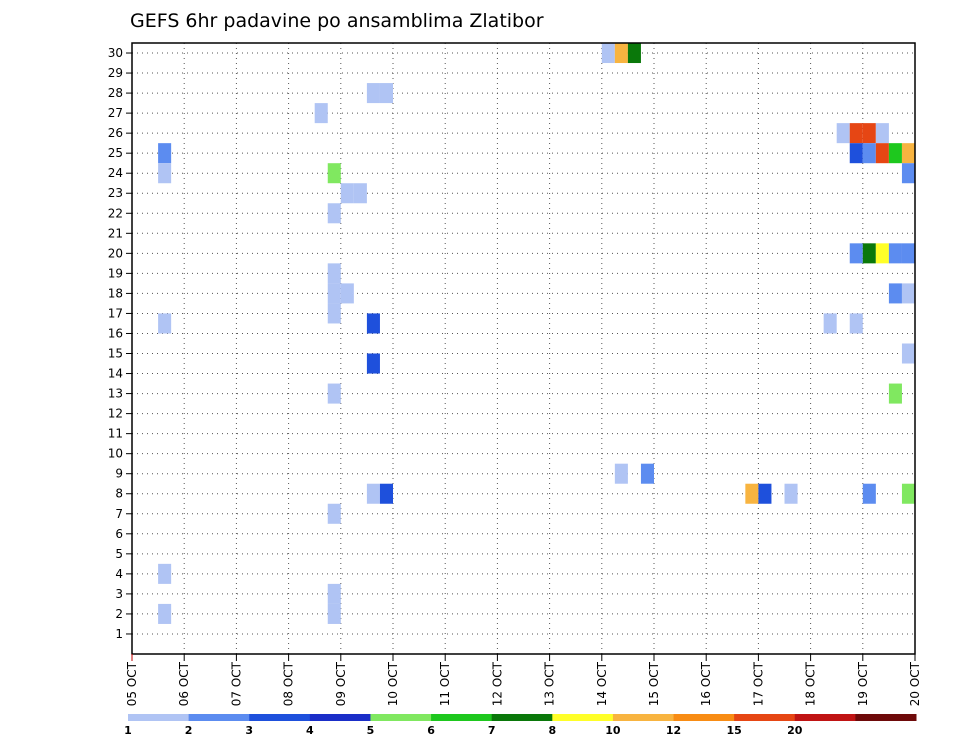 The width and height of the screenshot is (960, 742). Describe the element at coordinates (115, 93) in the screenshot. I see `y-tick-label: 28` at that location.